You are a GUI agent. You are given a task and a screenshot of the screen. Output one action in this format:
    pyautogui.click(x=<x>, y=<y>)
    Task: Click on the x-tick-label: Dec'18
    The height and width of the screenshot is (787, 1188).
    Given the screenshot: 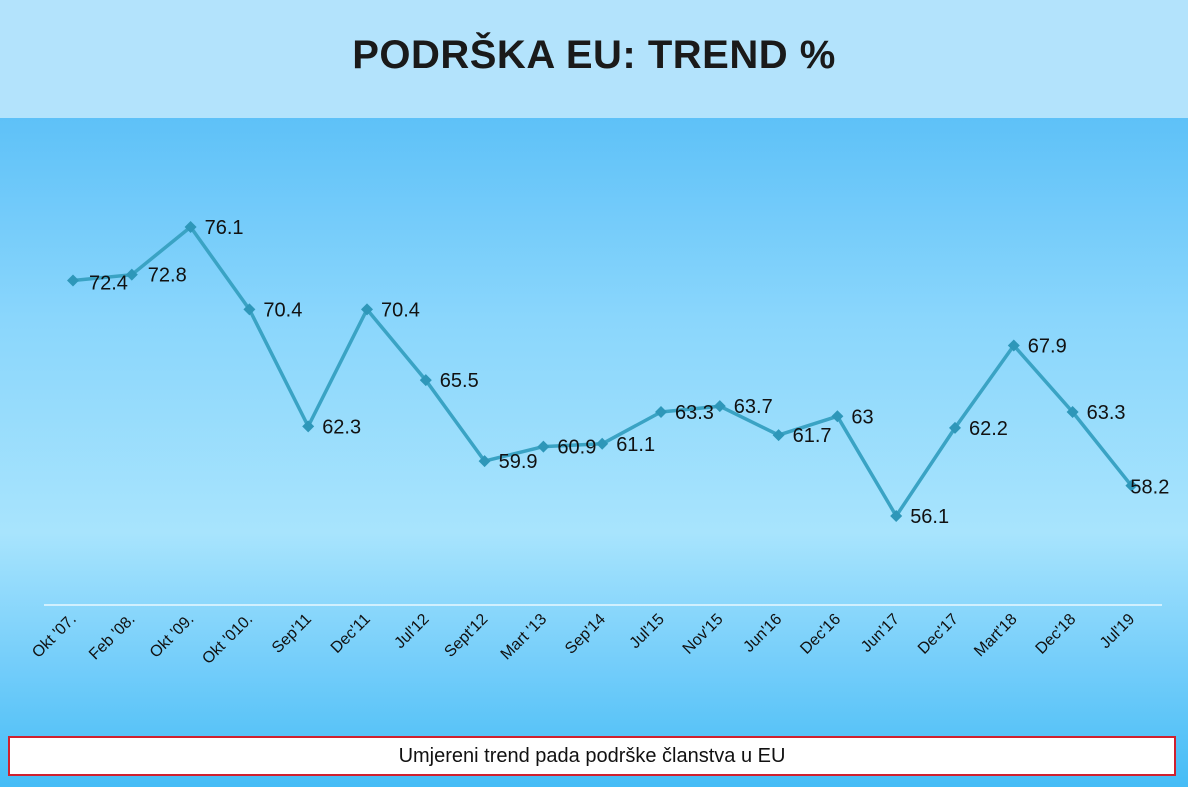 What is the action you would take?
    pyautogui.click(x=1056, y=634)
    